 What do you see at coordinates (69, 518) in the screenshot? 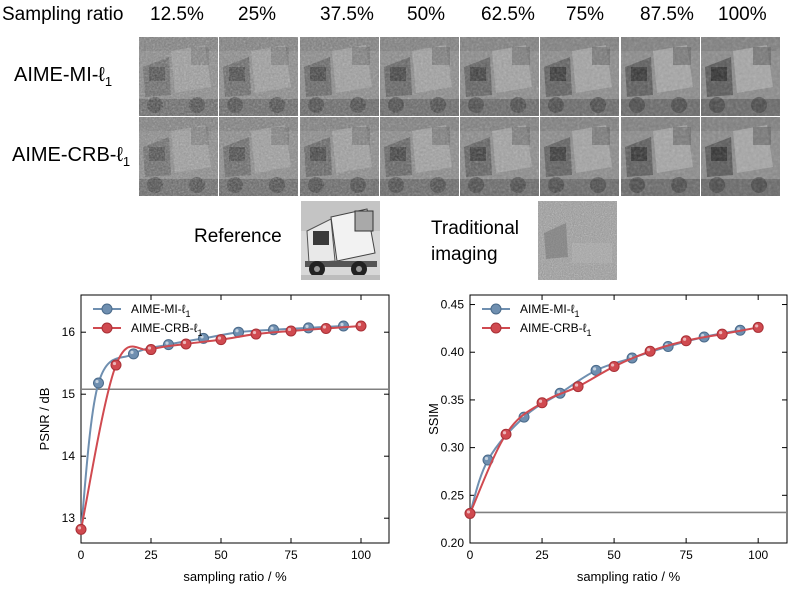
I see `y-tick-label: 13` at bounding box center [69, 518].